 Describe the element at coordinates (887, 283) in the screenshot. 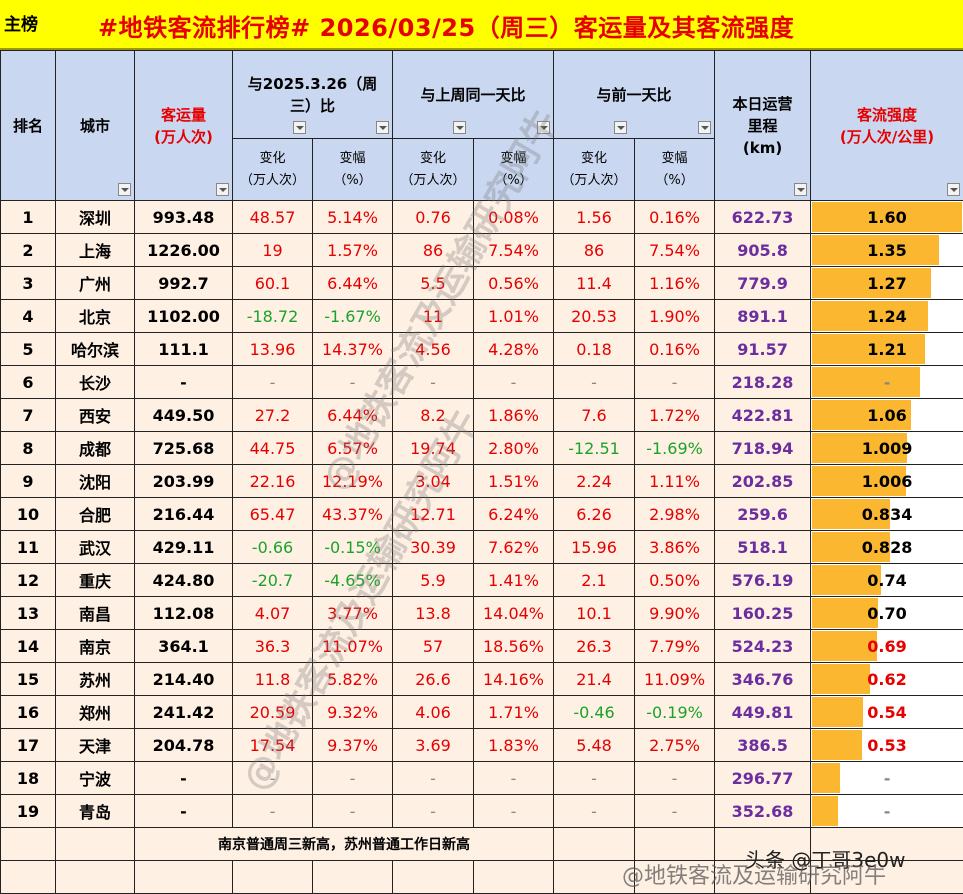

I see `intensity-value: 1.27` at that location.